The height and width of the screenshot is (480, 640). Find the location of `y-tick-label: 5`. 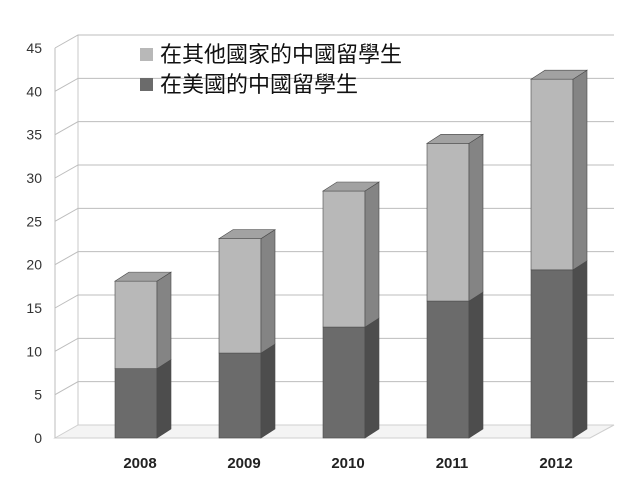

y-tick-label: 5 is located at coordinates (38, 395).